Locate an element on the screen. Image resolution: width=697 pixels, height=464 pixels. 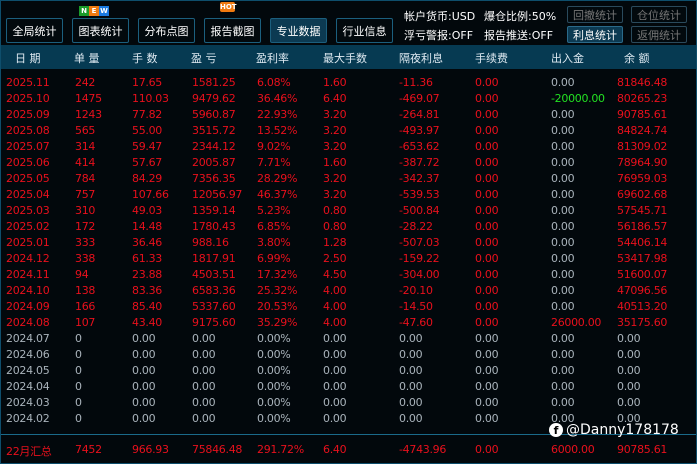
summary-divider is located at coordinates (348, 434).